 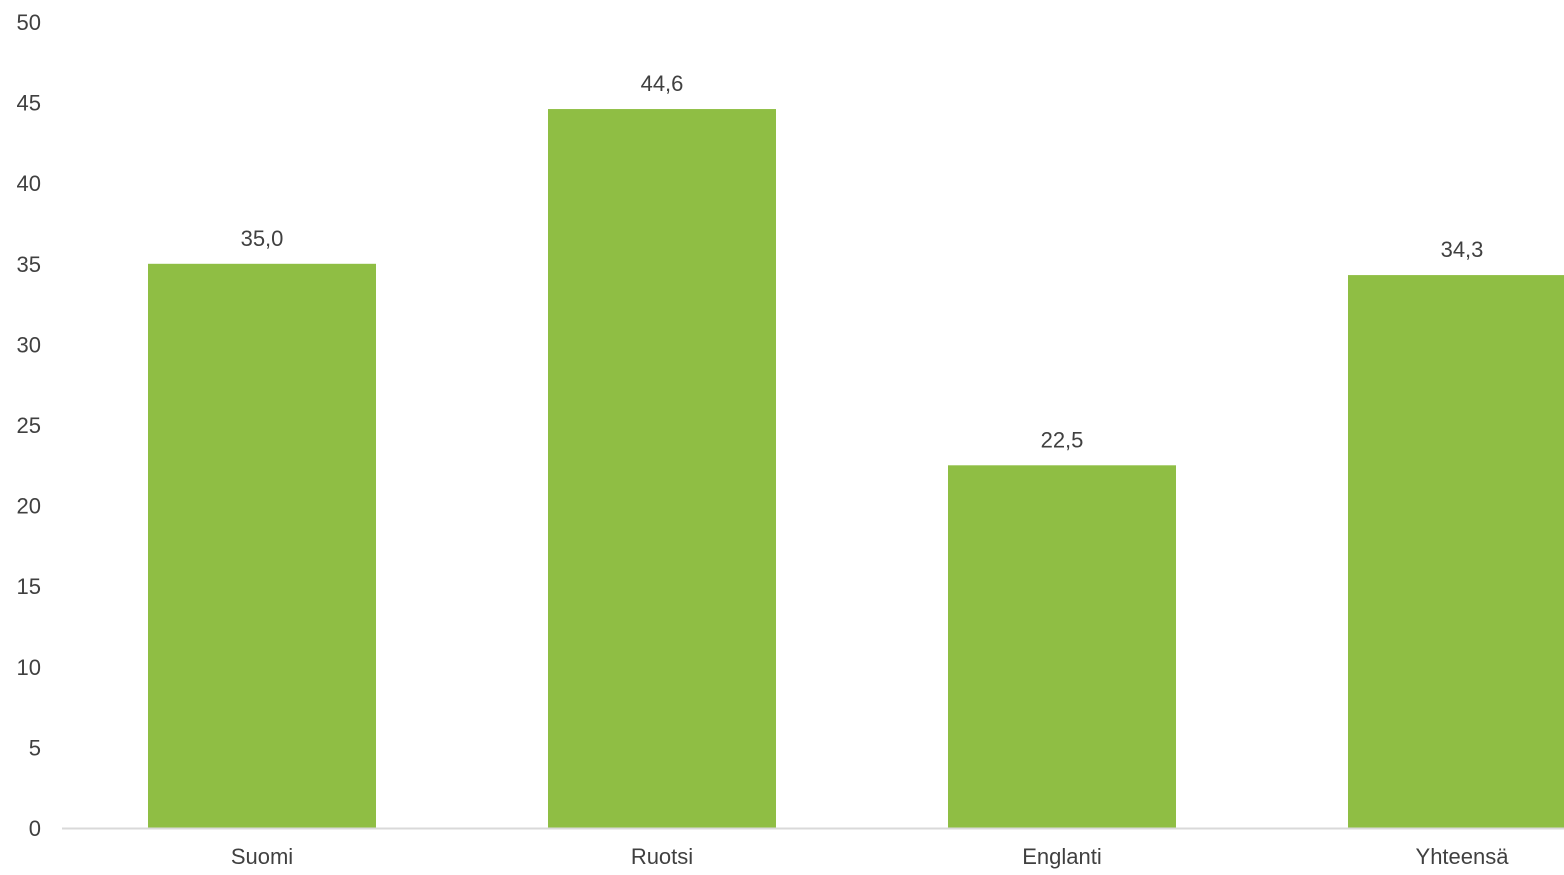 What do you see at coordinates (29, 22) in the screenshot?
I see `y-tick-label: 50` at bounding box center [29, 22].